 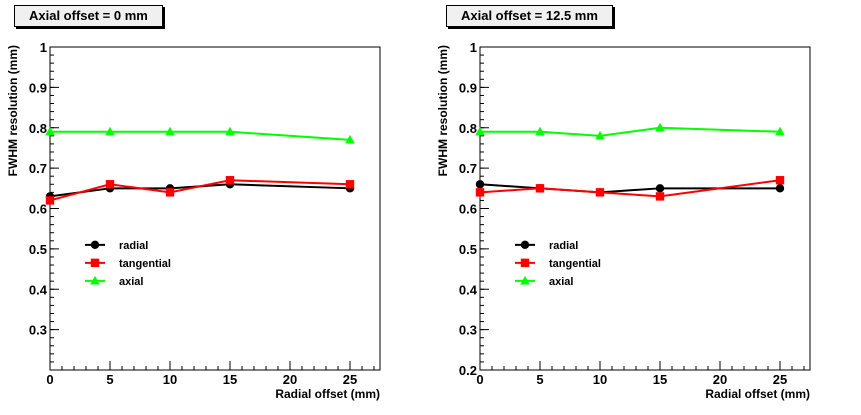 What do you see at coordinates (88, 16) in the screenshot?
I see `chart-title: Axial offset = 0 mm` at bounding box center [88, 16].